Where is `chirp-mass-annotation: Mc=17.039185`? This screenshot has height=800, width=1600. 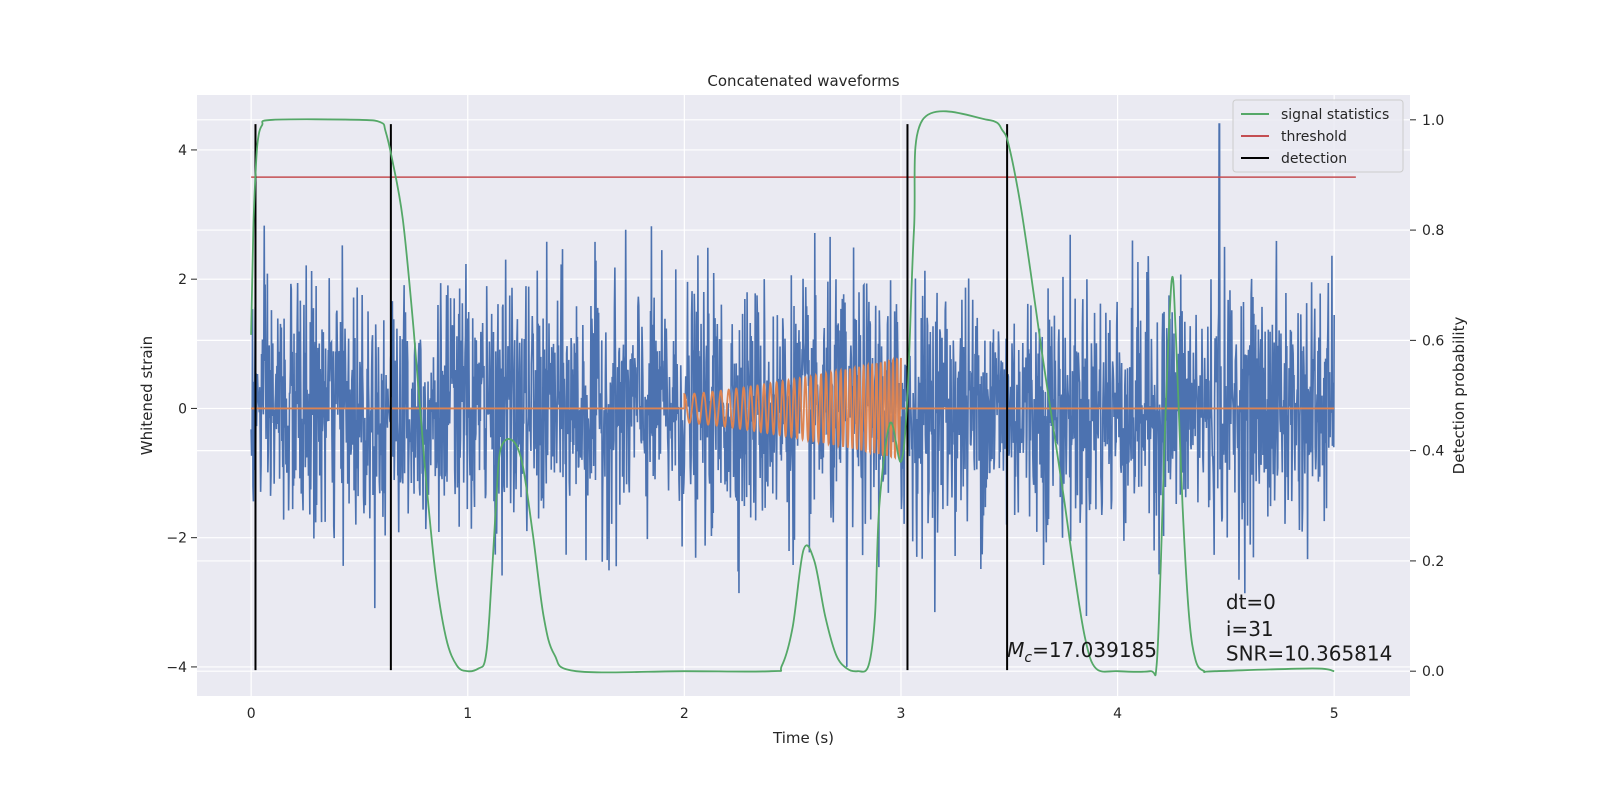
chirp-mass-annotation: Mc=17.039185 is located at coordinates (1082, 652).